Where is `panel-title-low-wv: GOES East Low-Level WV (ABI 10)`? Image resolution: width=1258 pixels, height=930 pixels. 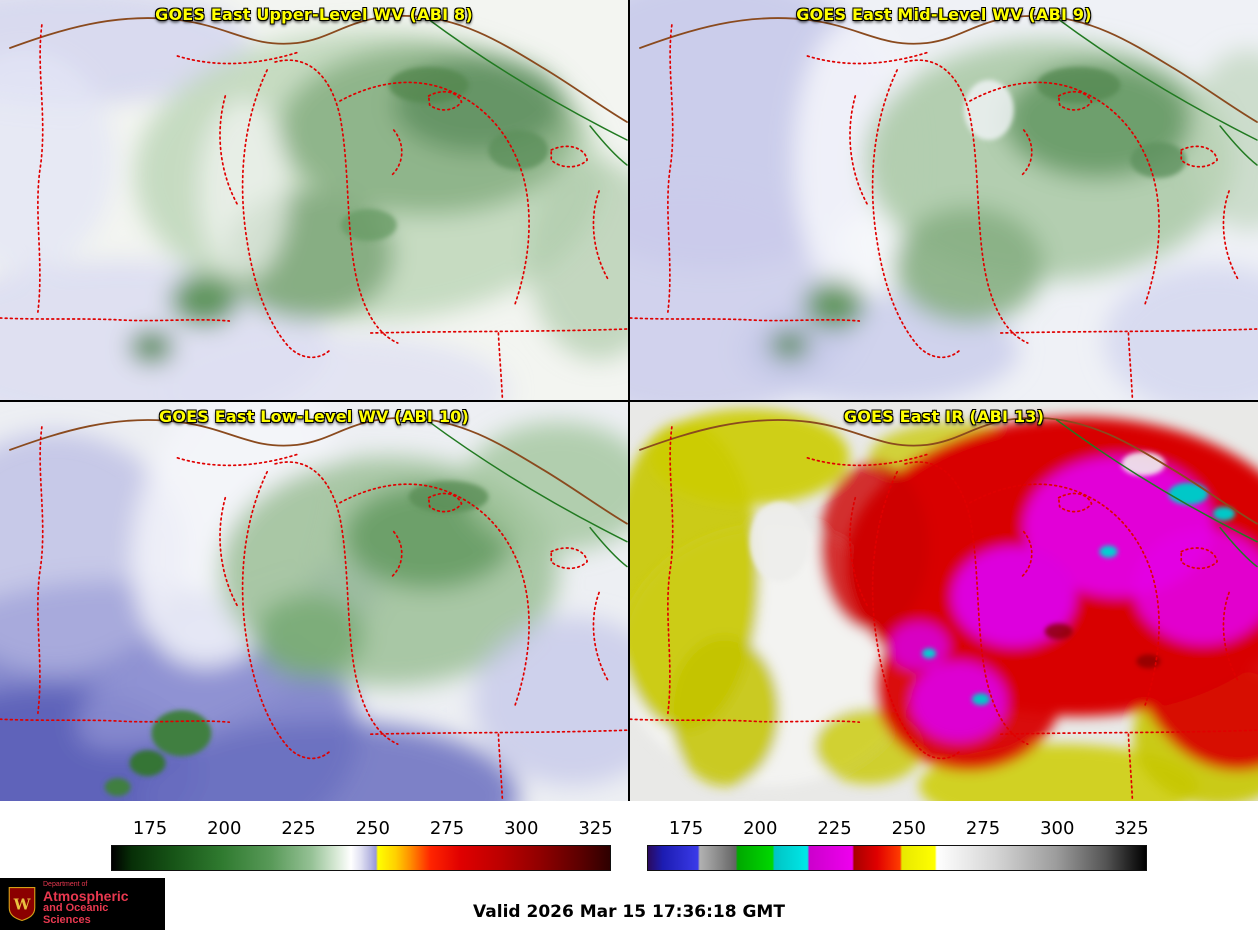
panel-title-low-wv: GOES East Low-Level WV (ABI 10) is located at coordinates (313, 416).